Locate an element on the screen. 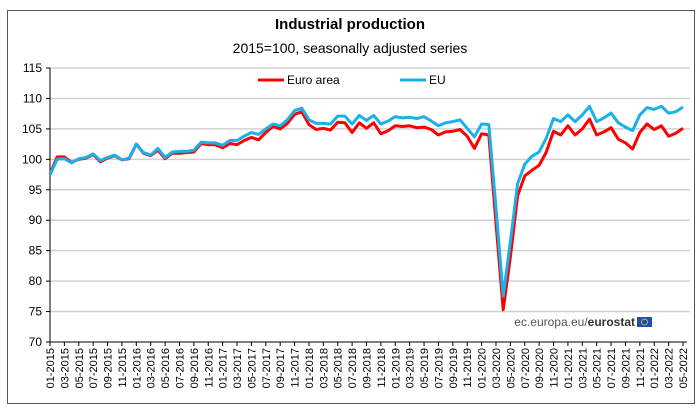 Image resolution: width=700 pixels, height=412 pixels. x-tick-label: 01-2018 is located at coordinates (310, 368).